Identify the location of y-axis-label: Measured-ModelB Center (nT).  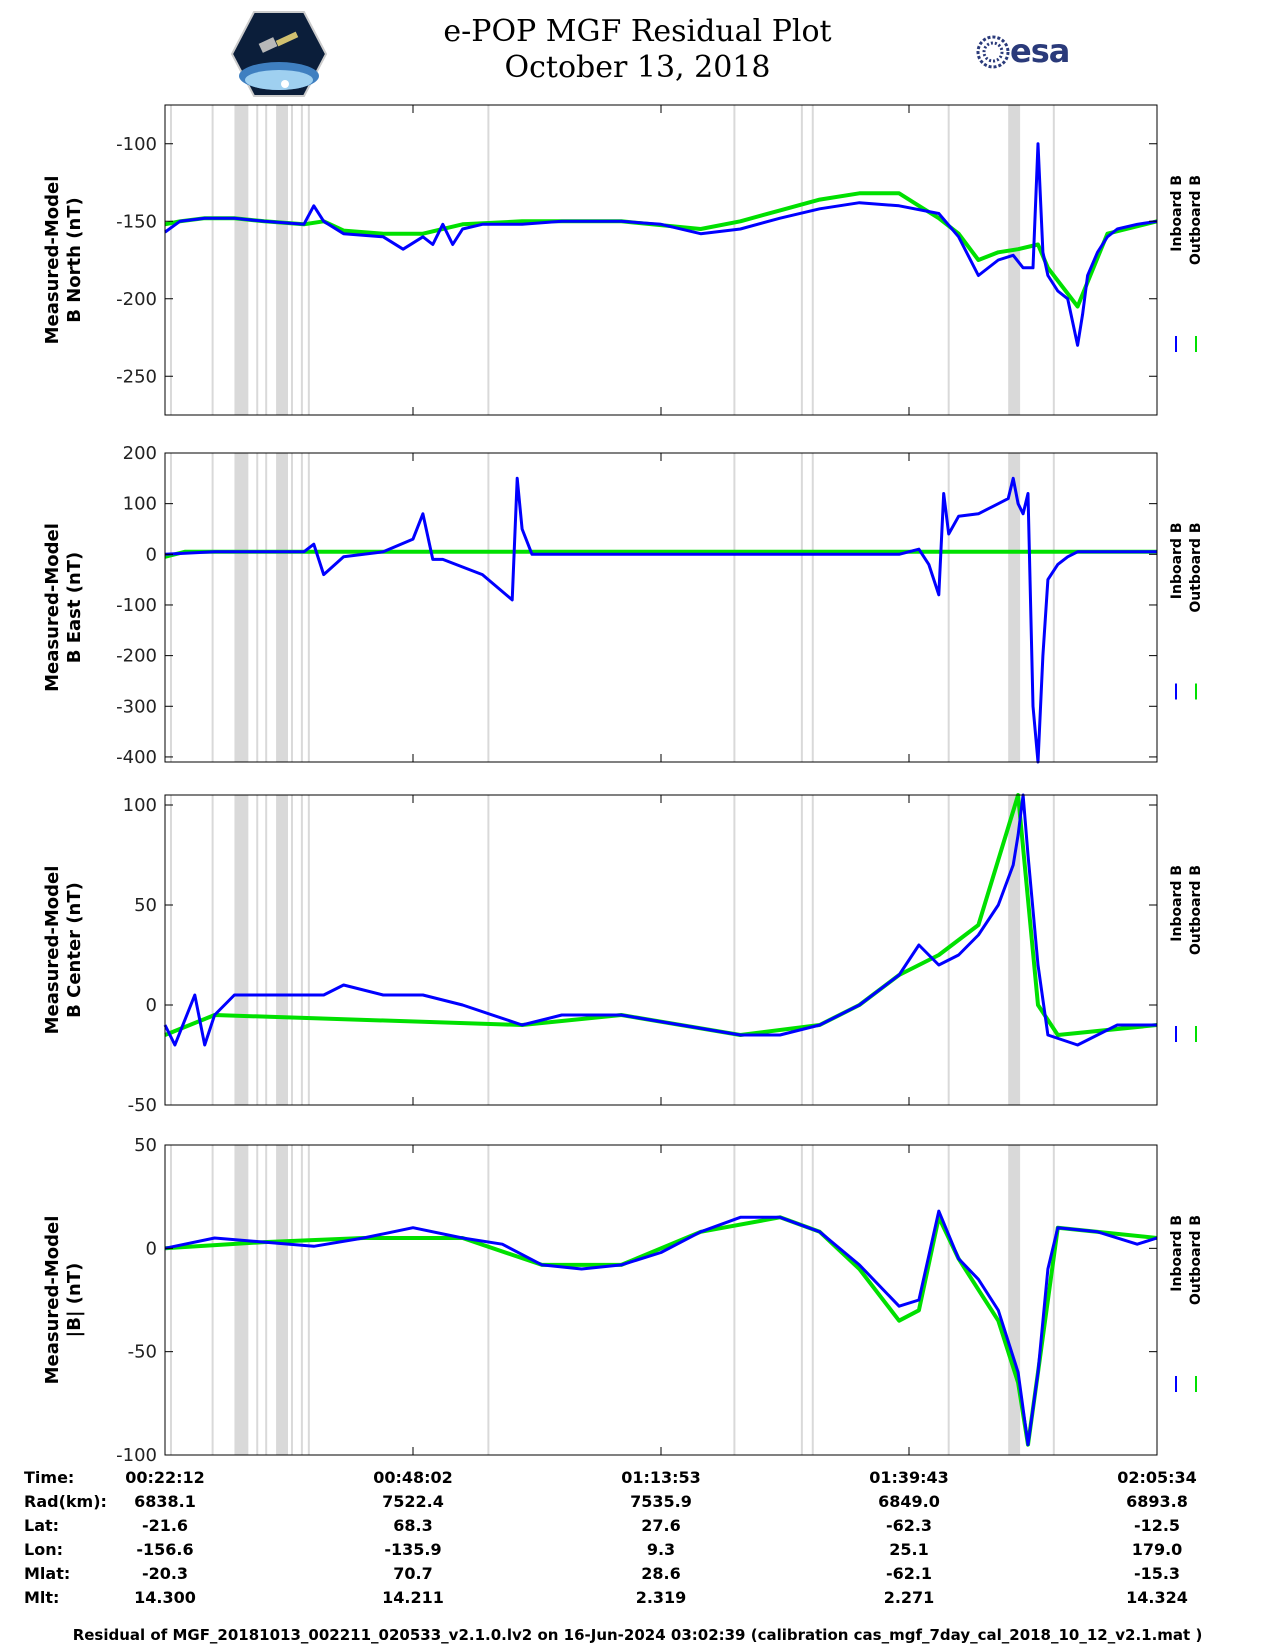
(63, 950).